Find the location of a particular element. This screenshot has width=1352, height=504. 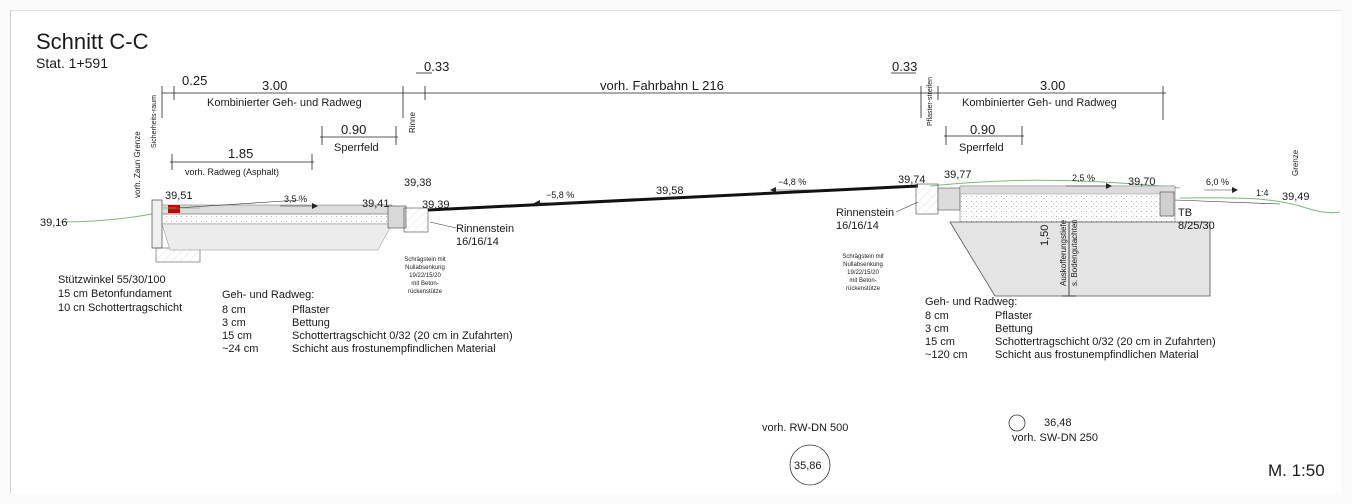

elev-35-86: 35,86 is located at coordinates (808, 466).